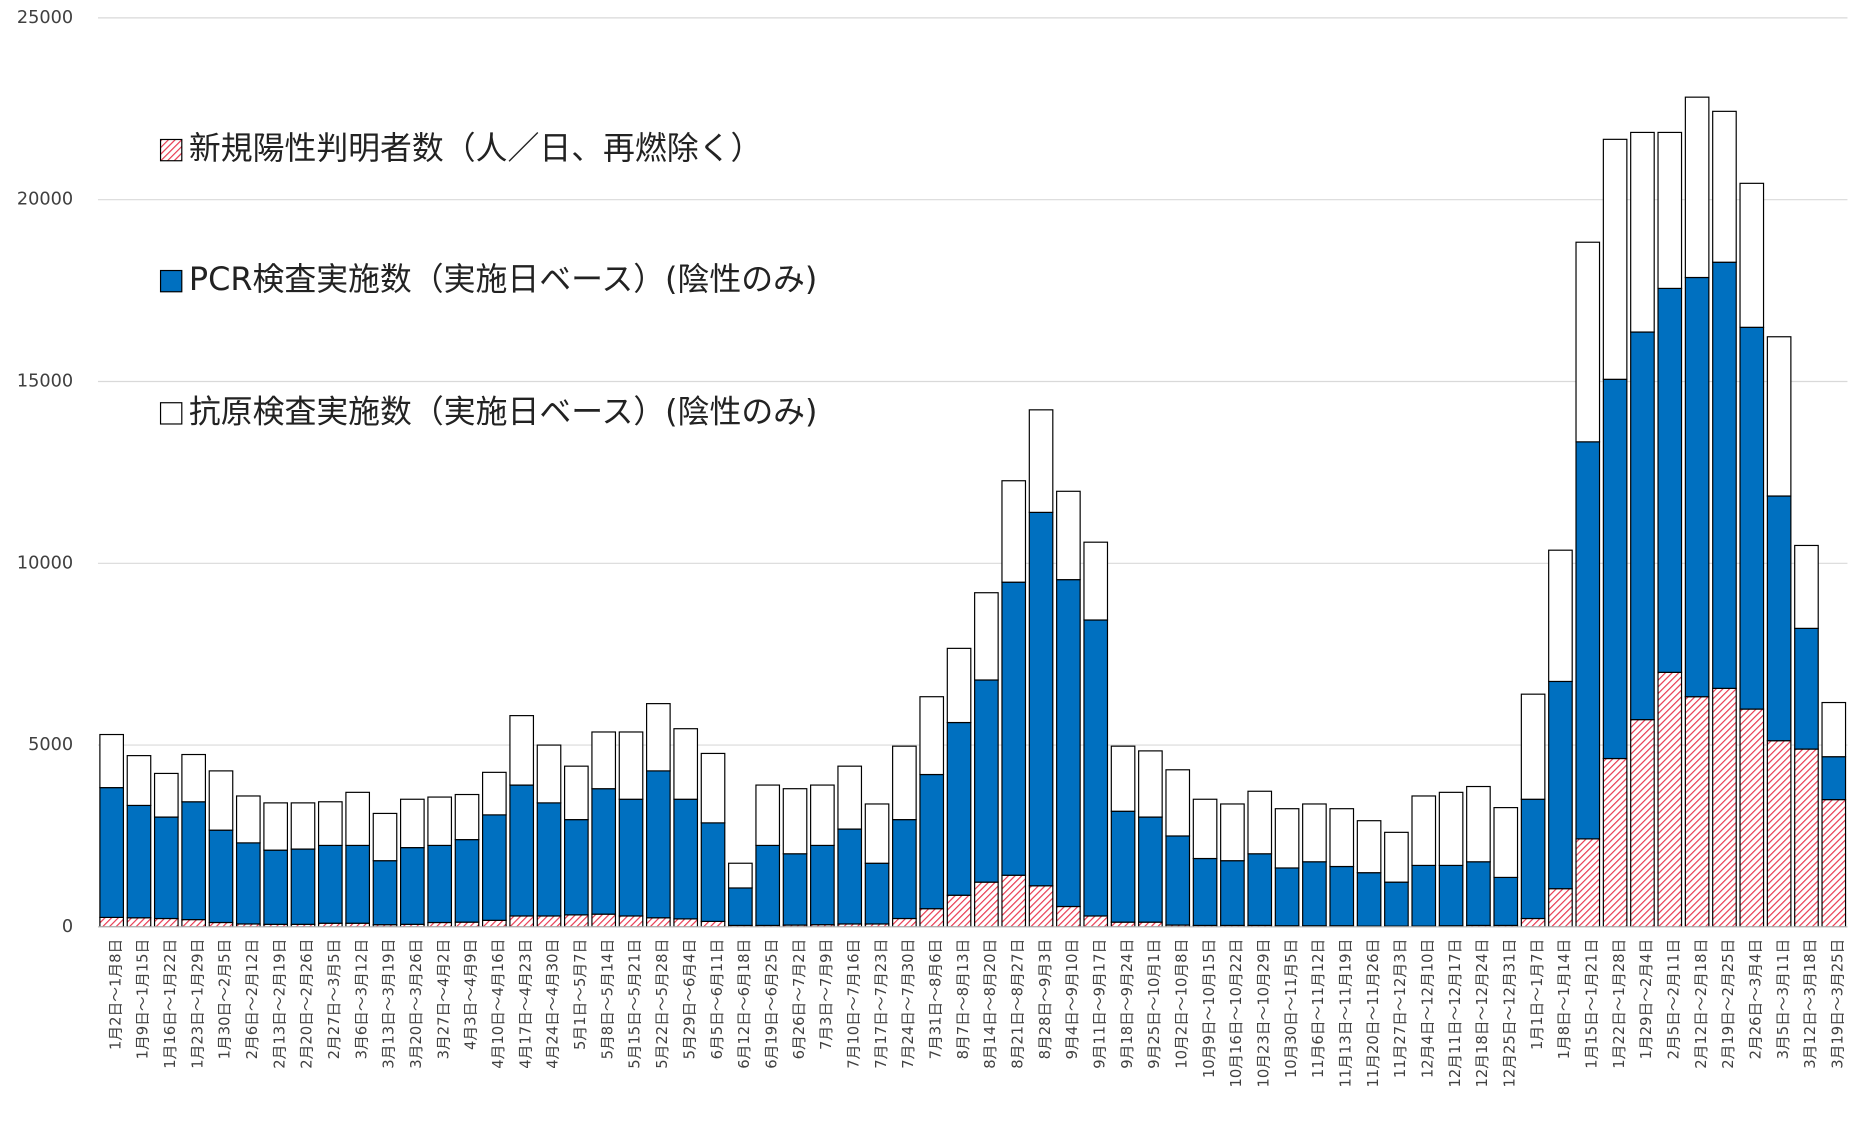  I want to click on x-tick-label: 12月18日～12月24日, so click(1482, 1013).